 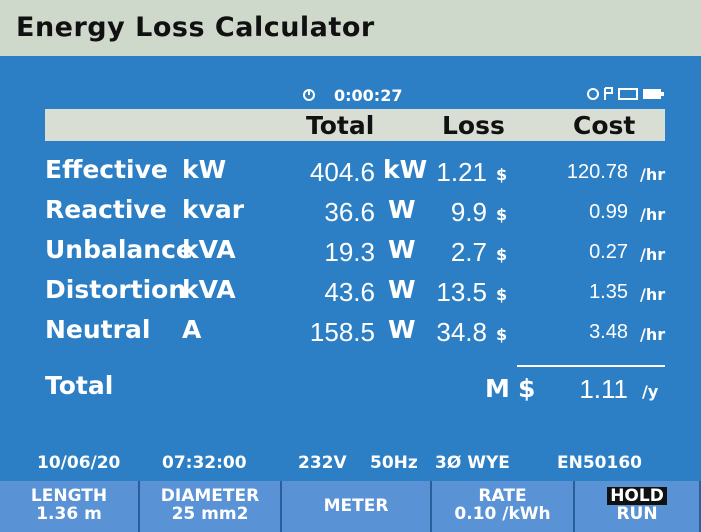 What do you see at coordinates (597, 172) in the screenshot?
I see `row-cost: 120.78` at bounding box center [597, 172].